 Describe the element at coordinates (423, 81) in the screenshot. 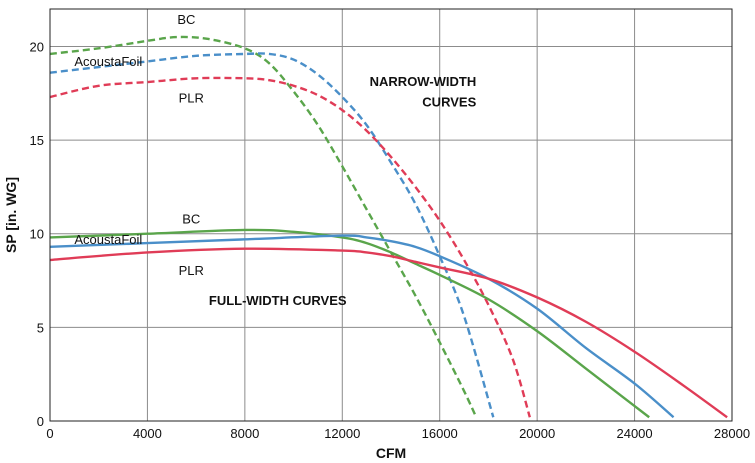

I see `curve-group-annotation: NARROW-WIDTH` at that location.